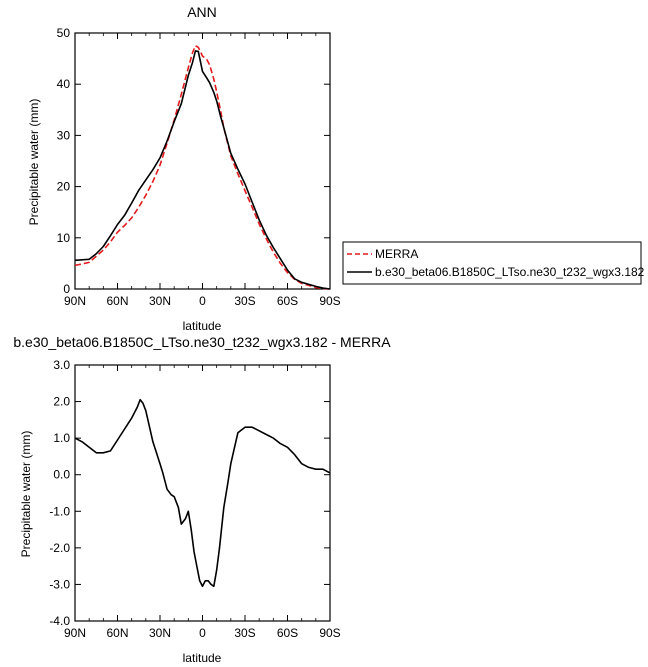 The height and width of the screenshot is (667, 648). What do you see at coordinates (117, 633) in the screenshot?
I see `bottom-x-tick-label: 60N` at bounding box center [117, 633].